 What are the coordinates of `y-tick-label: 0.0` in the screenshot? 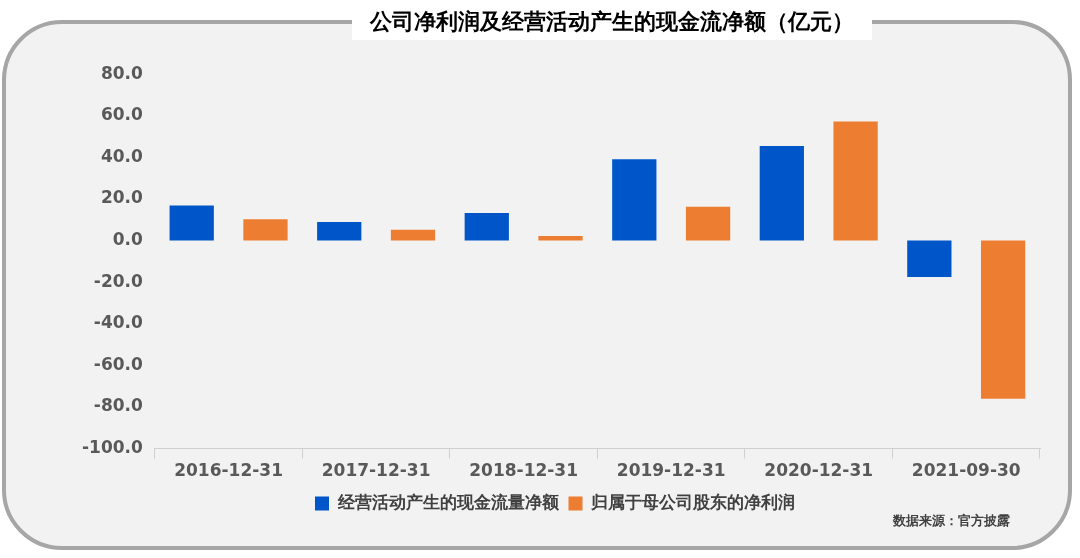 It's located at (127, 239).